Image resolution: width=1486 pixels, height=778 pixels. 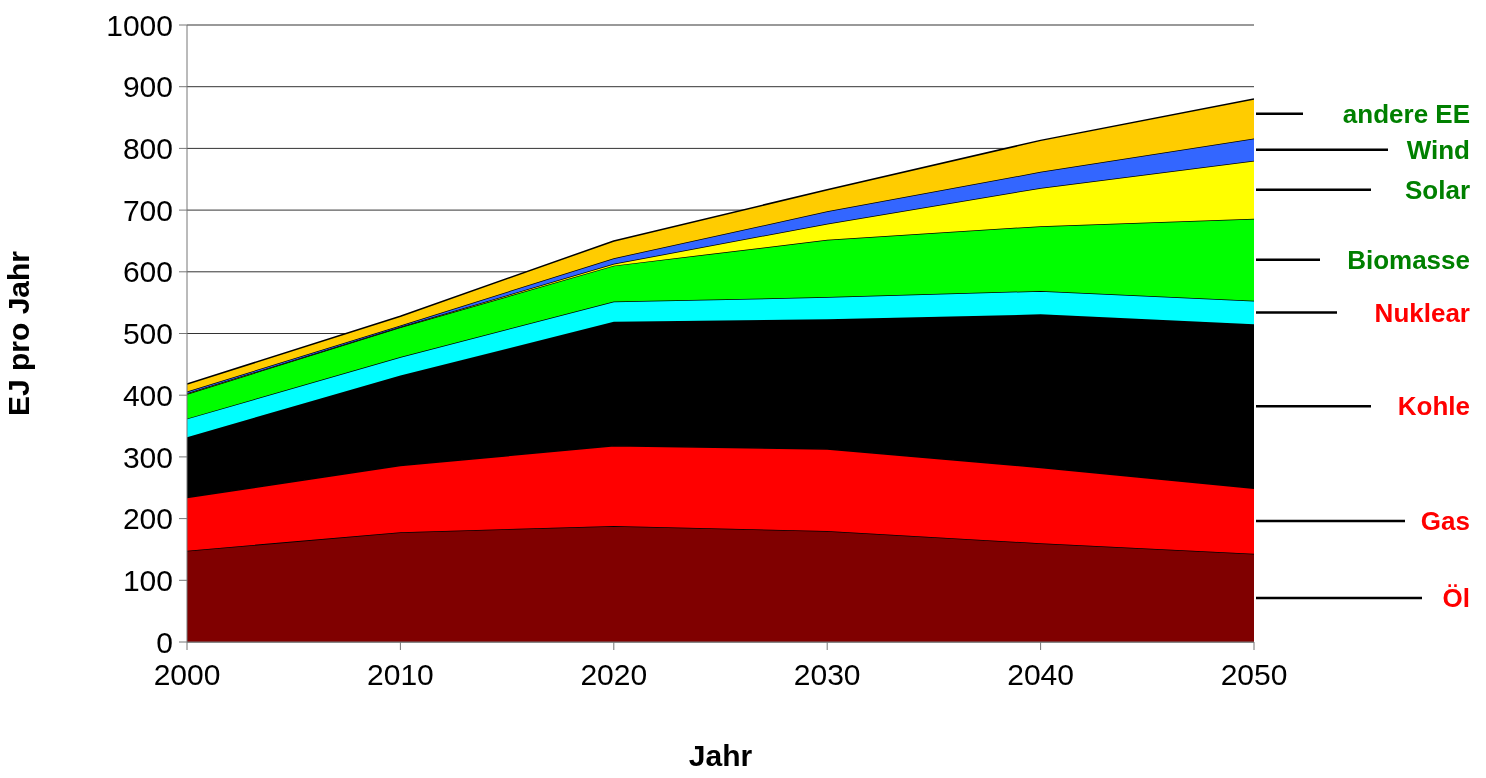 I want to click on x-tick-label: 2000, so click(x=187, y=675).